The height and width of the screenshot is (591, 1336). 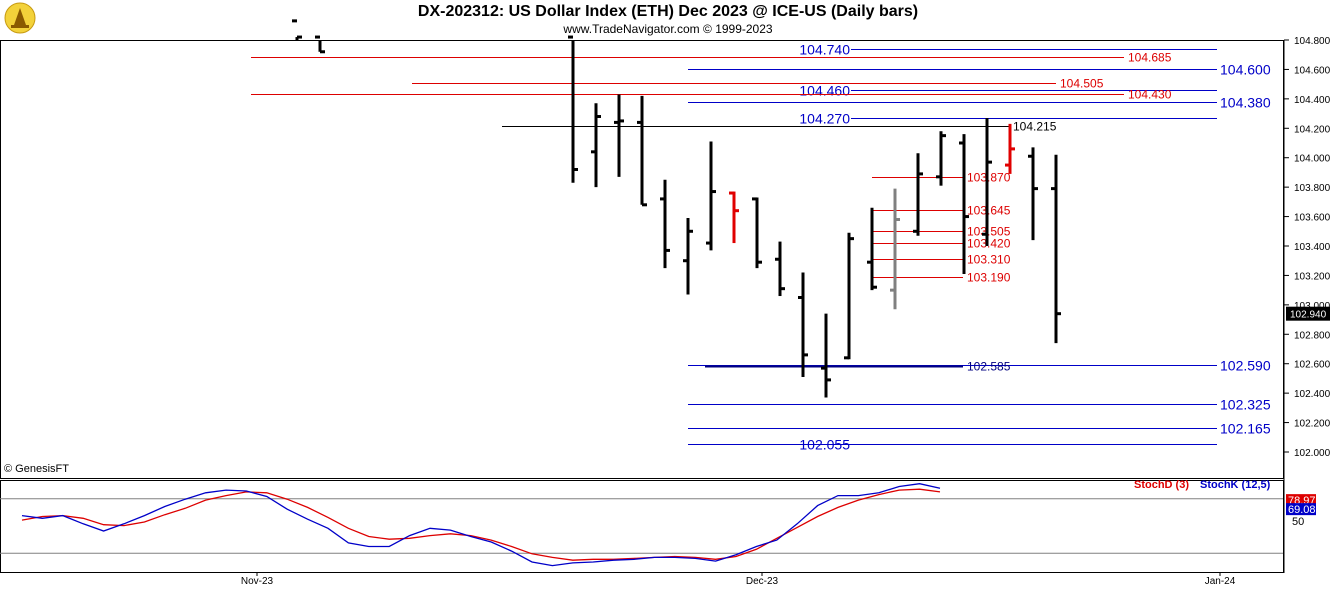 I want to click on chart-subtitle: www.TradeNavigator.com © 1999-2023, so click(x=668, y=29).